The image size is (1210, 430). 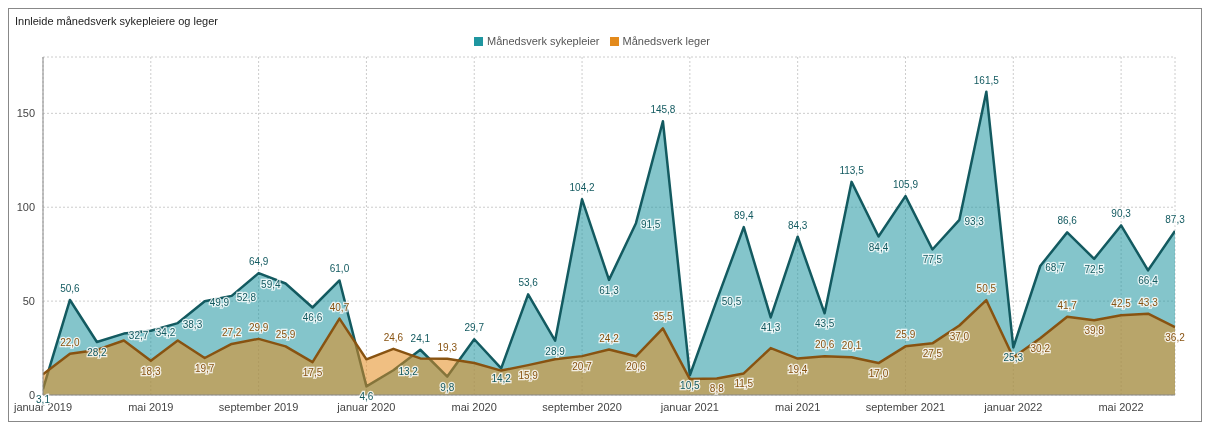 What do you see at coordinates (258, 406) in the screenshot?
I see `x-tick-label: september 2019` at bounding box center [258, 406].